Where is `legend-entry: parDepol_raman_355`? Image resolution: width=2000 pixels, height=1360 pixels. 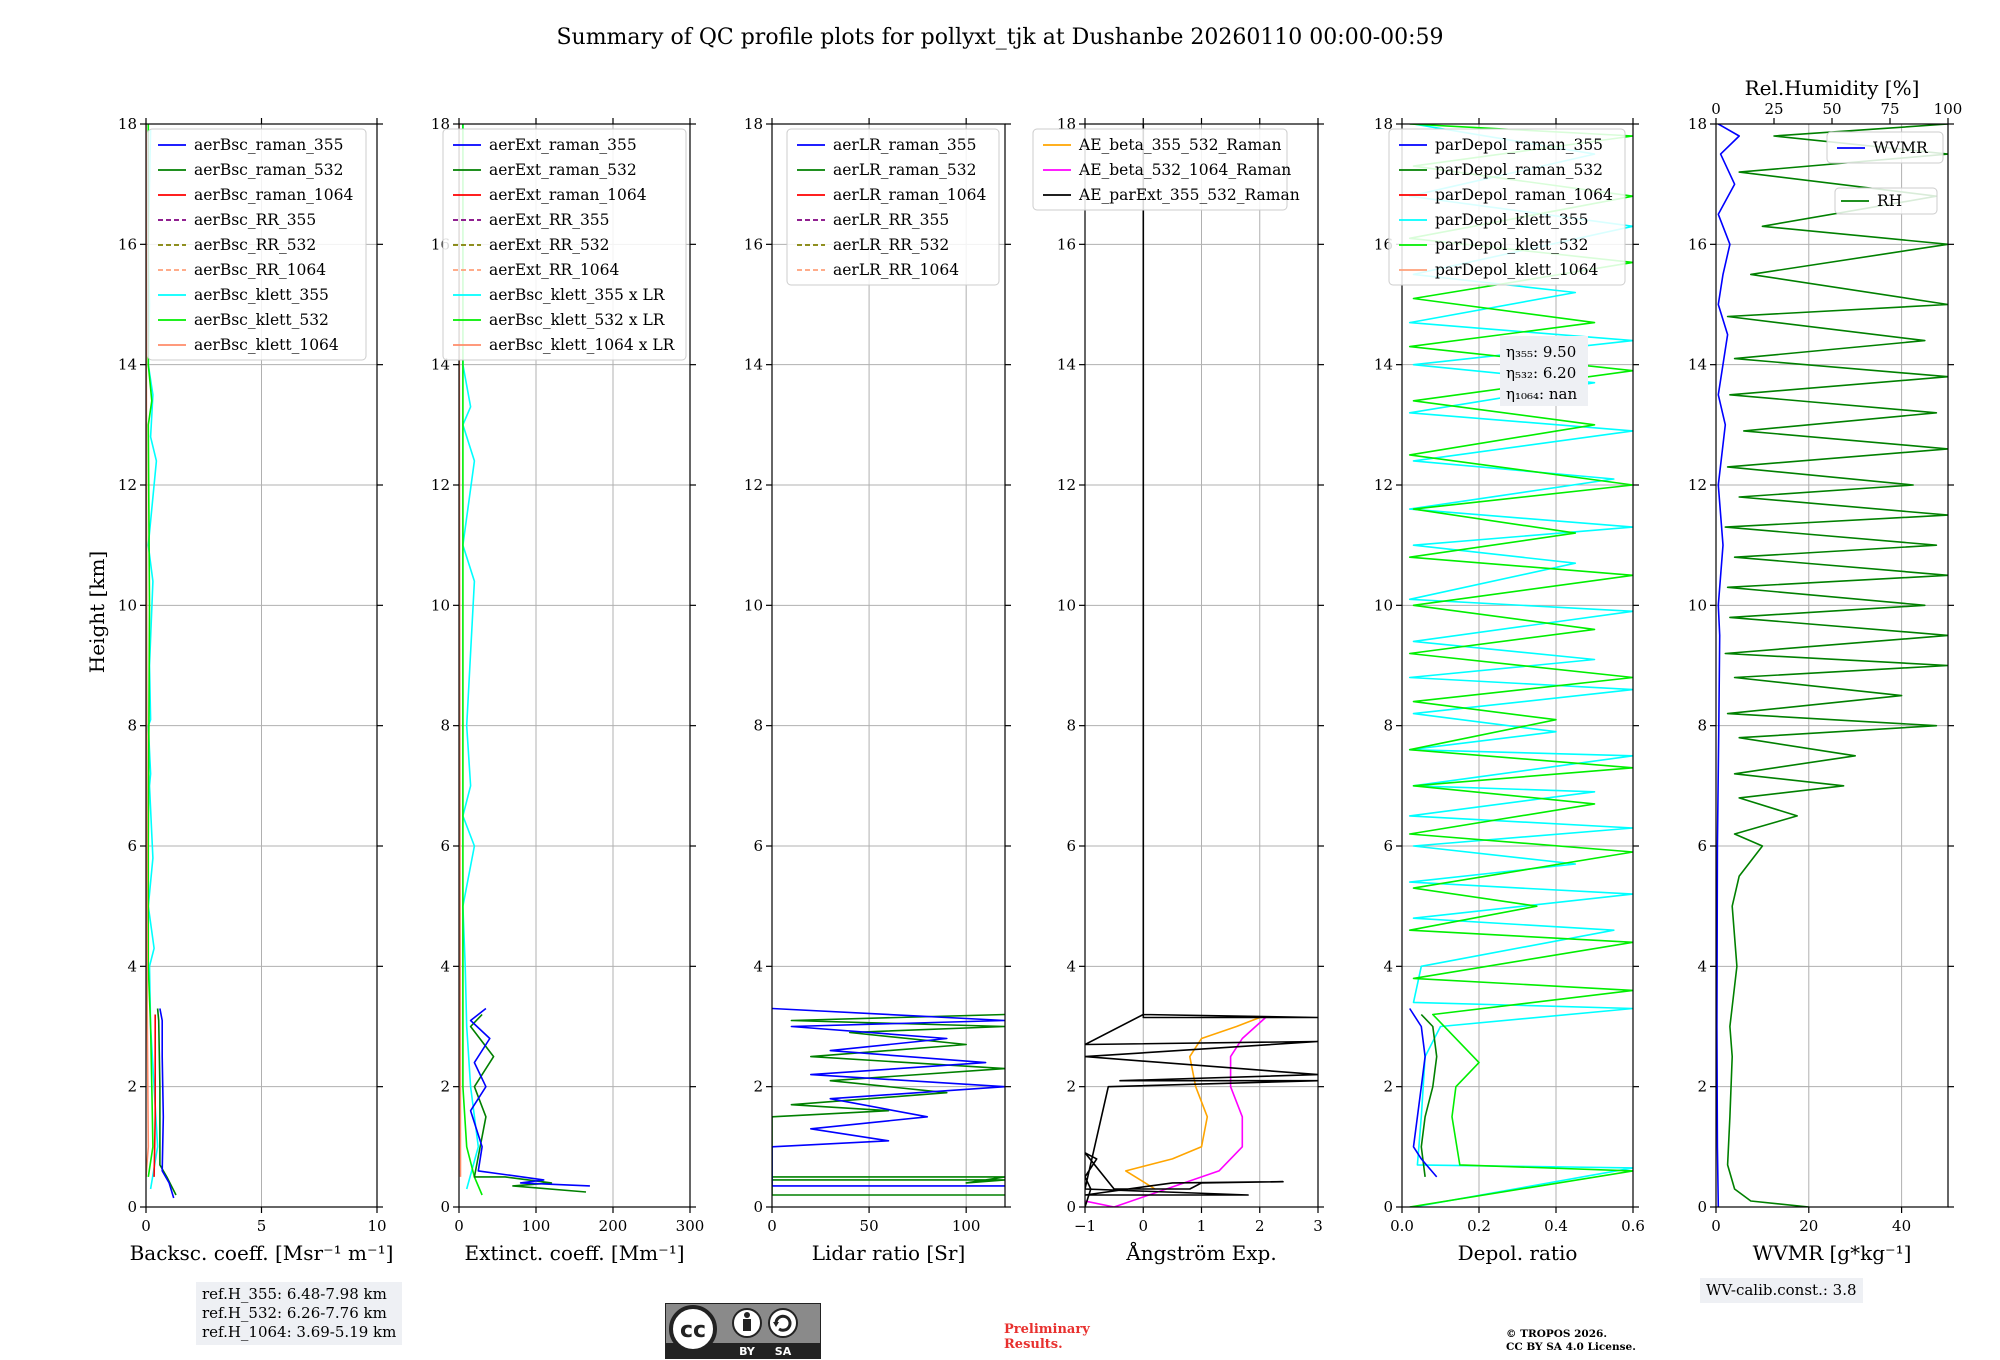
legend-entry: parDepol_raman_355 is located at coordinates (1519, 145).